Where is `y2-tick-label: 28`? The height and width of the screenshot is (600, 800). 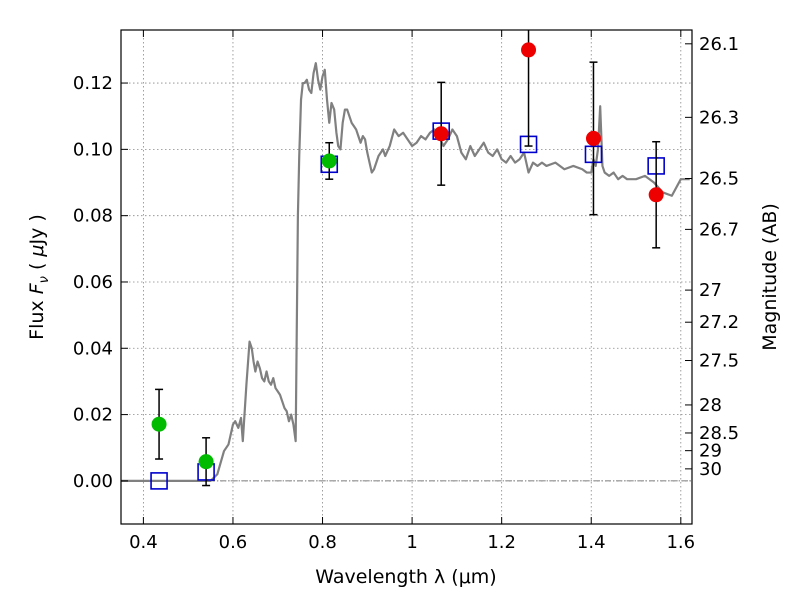
y2-tick-label: 28 is located at coordinates (710, 405).